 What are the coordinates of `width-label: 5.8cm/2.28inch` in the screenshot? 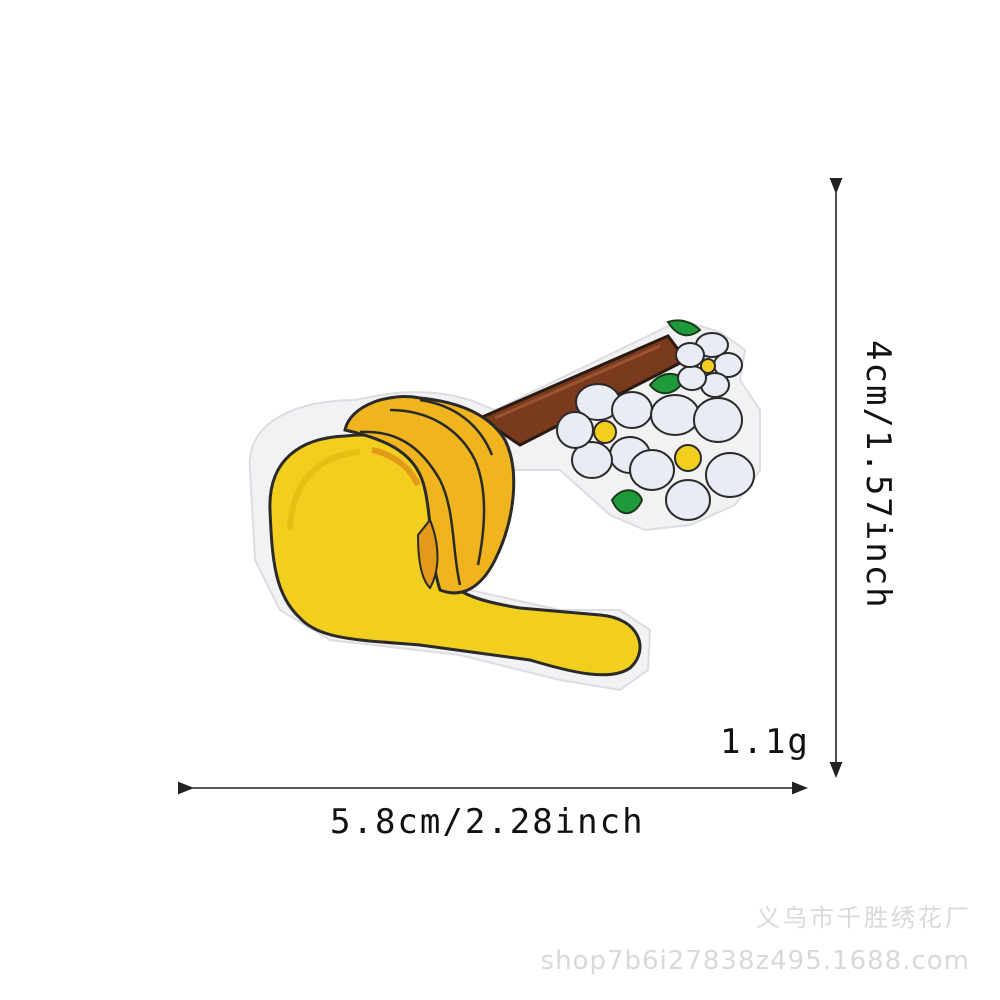 It's located at (487, 822).